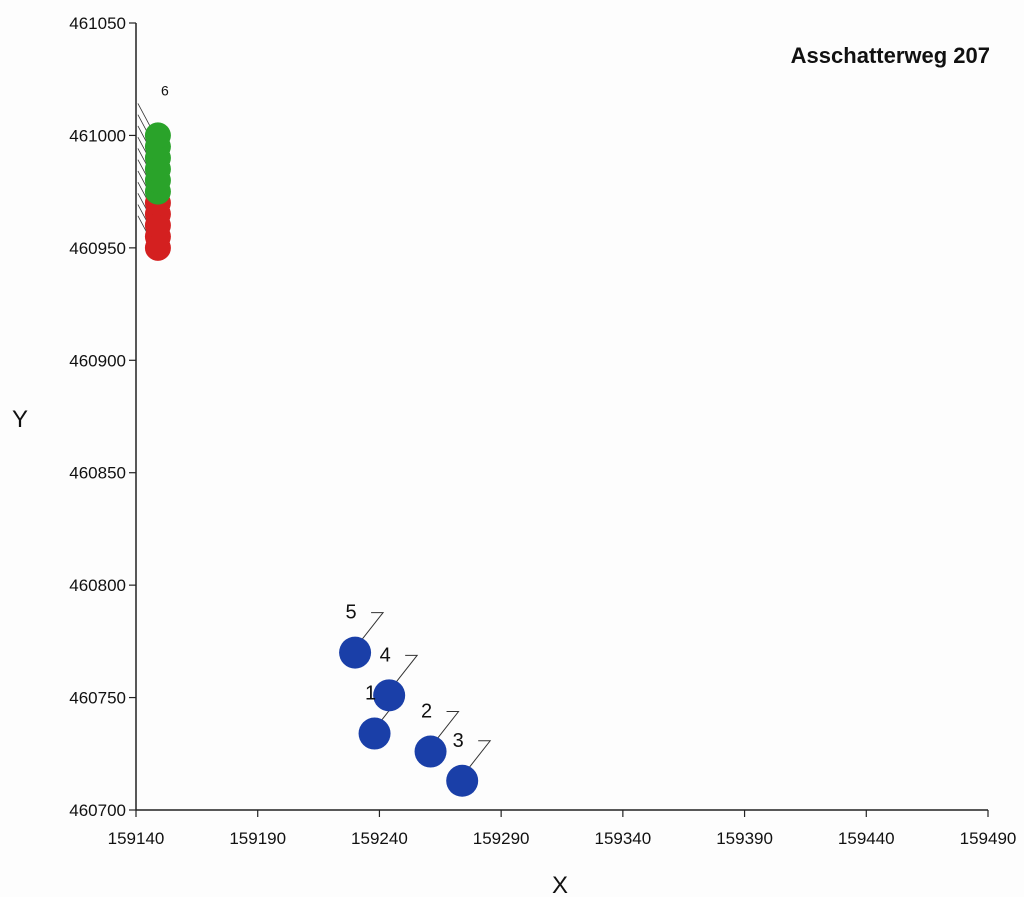 Image resolution: width=1024 pixels, height=897 pixels. What do you see at coordinates (97, 248) in the screenshot?
I see `y-tick-label: 460950` at bounding box center [97, 248].